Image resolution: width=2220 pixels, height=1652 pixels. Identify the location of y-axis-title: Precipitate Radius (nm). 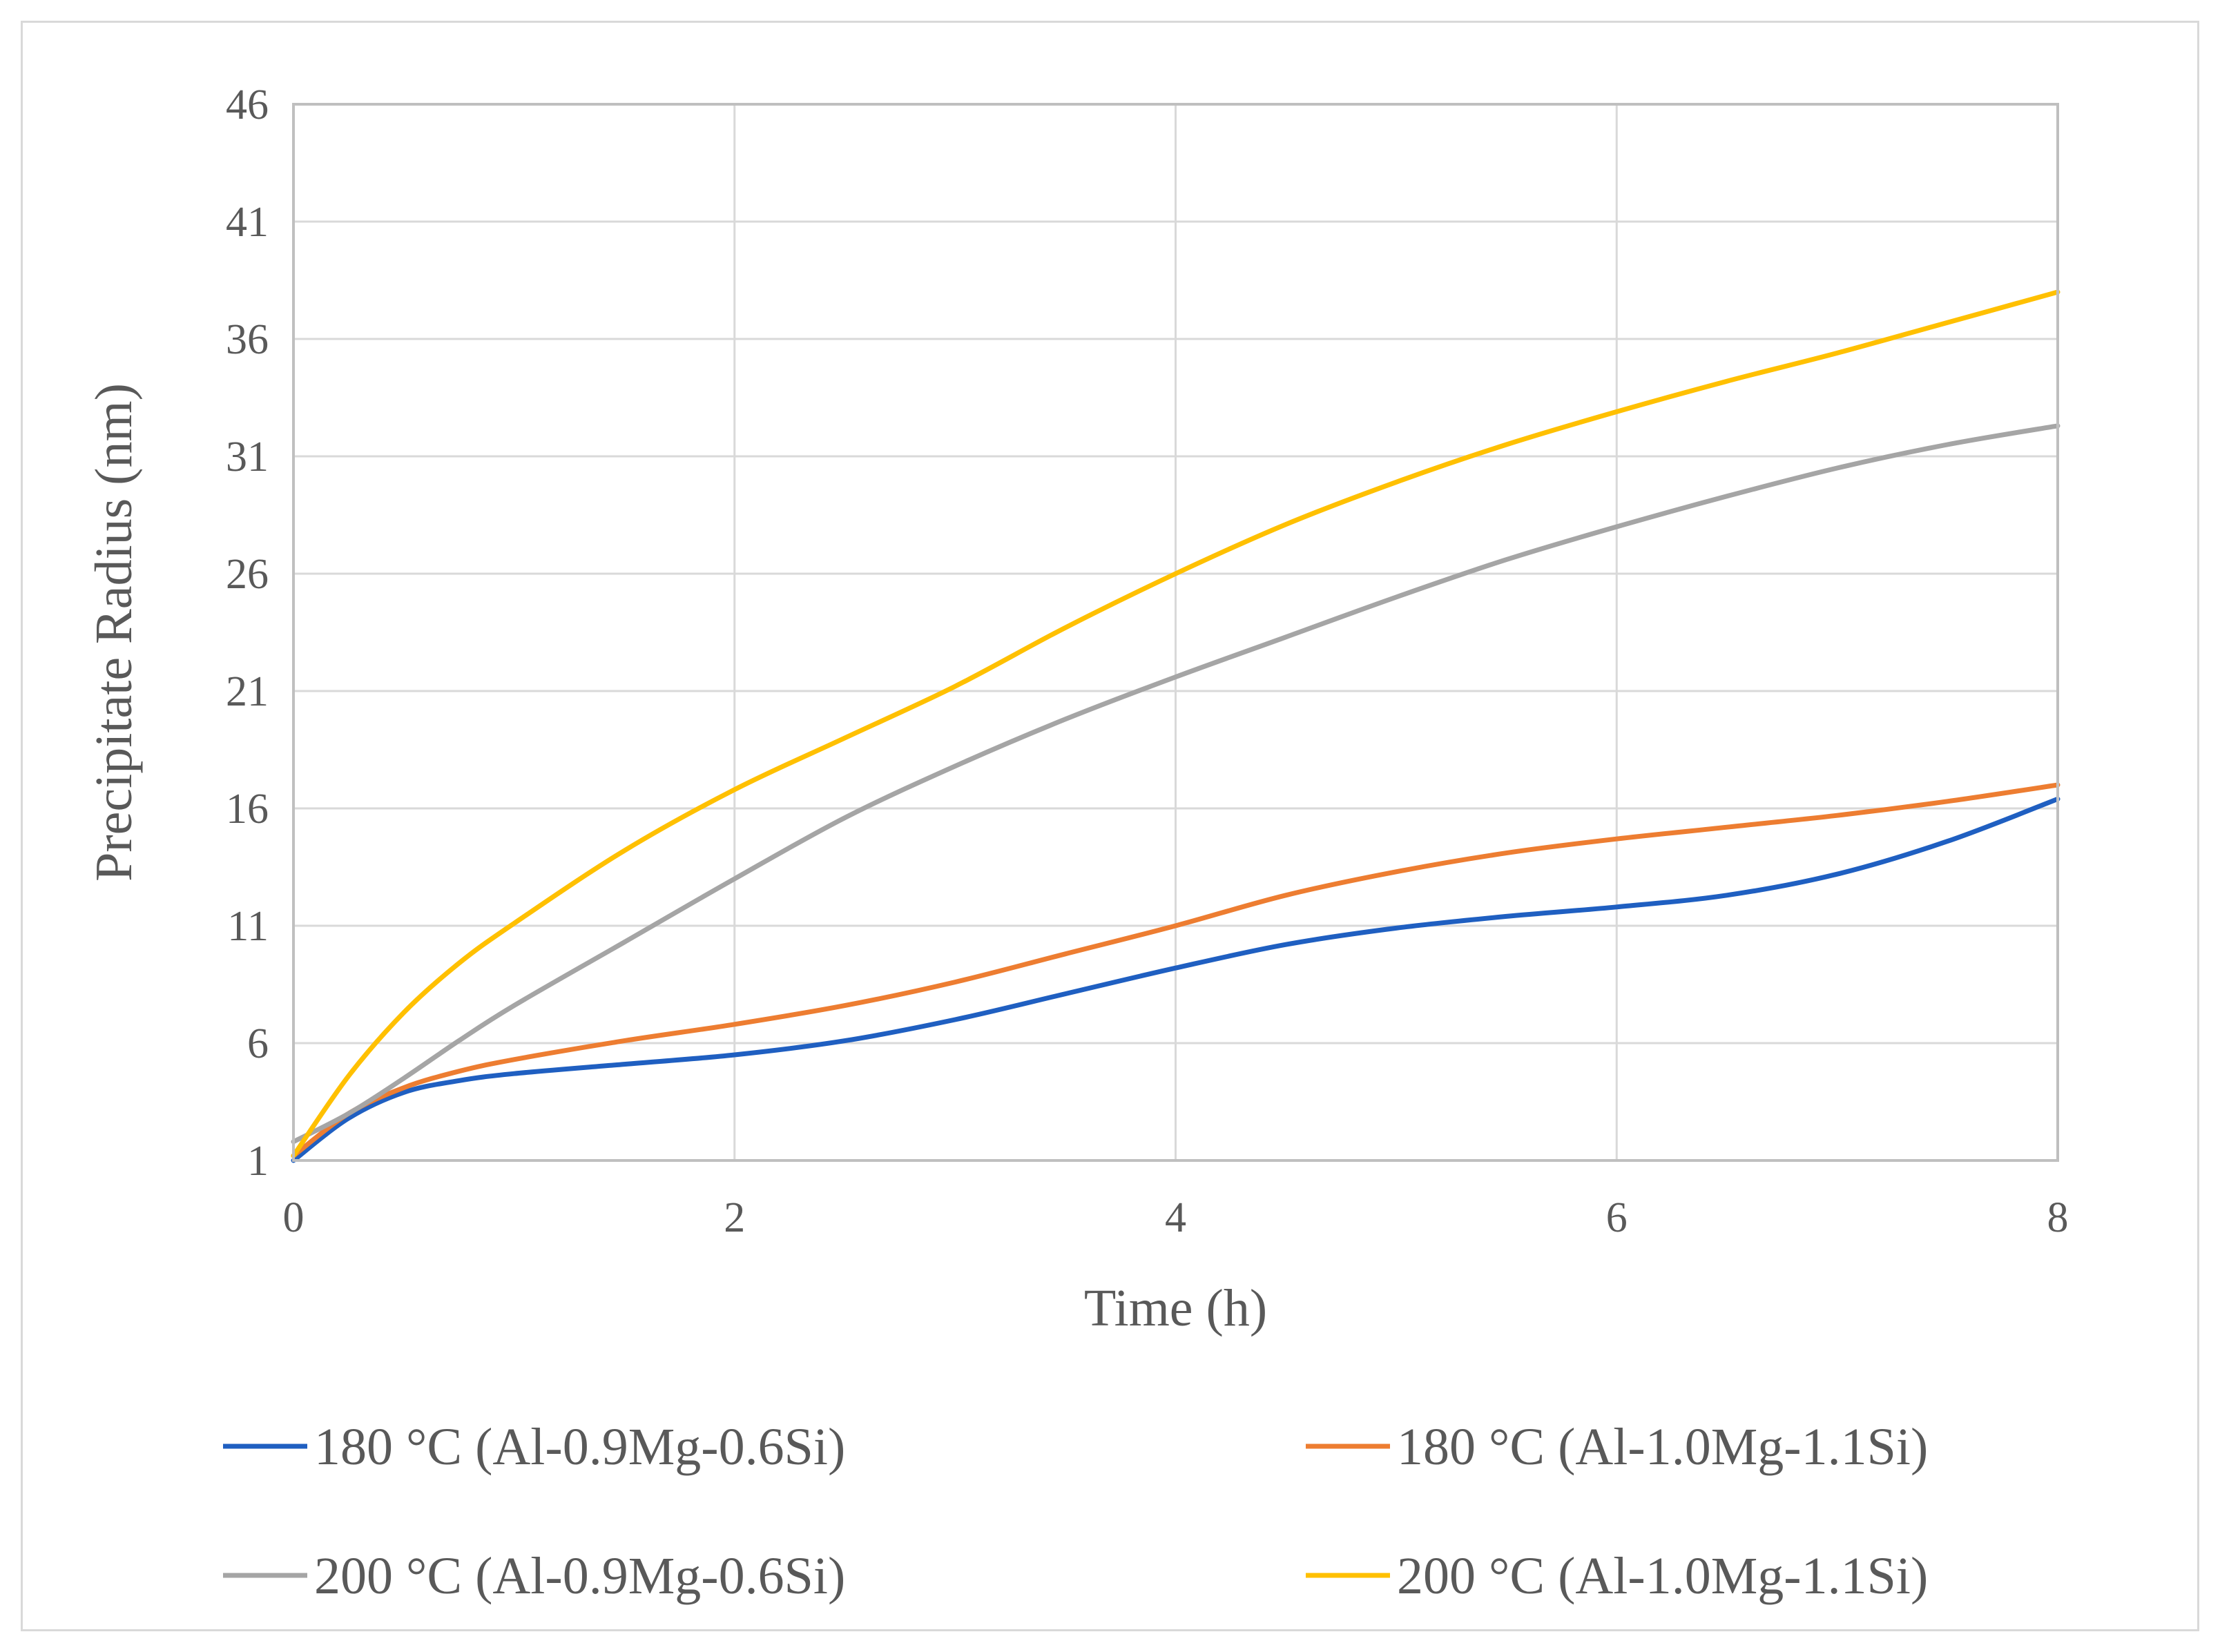
(114, 632).